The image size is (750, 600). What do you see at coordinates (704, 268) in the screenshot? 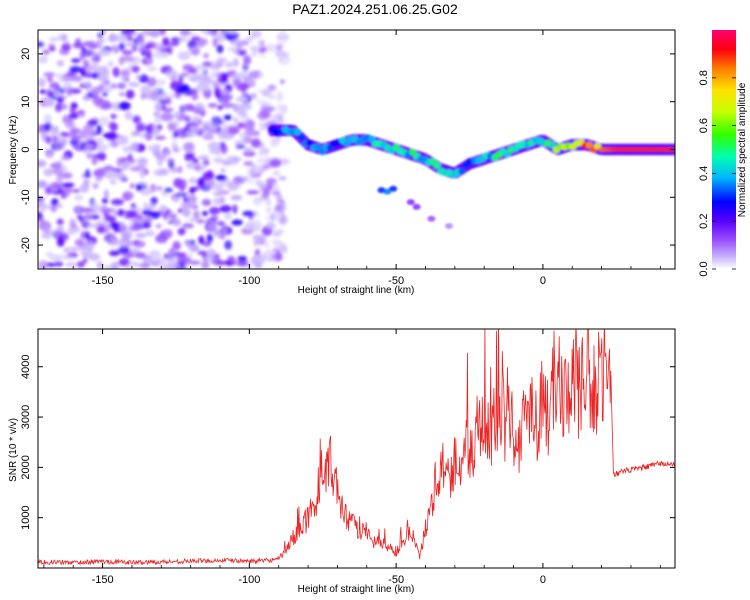
I see `colorbar-tick-label: 0.0` at bounding box center [704, 268].